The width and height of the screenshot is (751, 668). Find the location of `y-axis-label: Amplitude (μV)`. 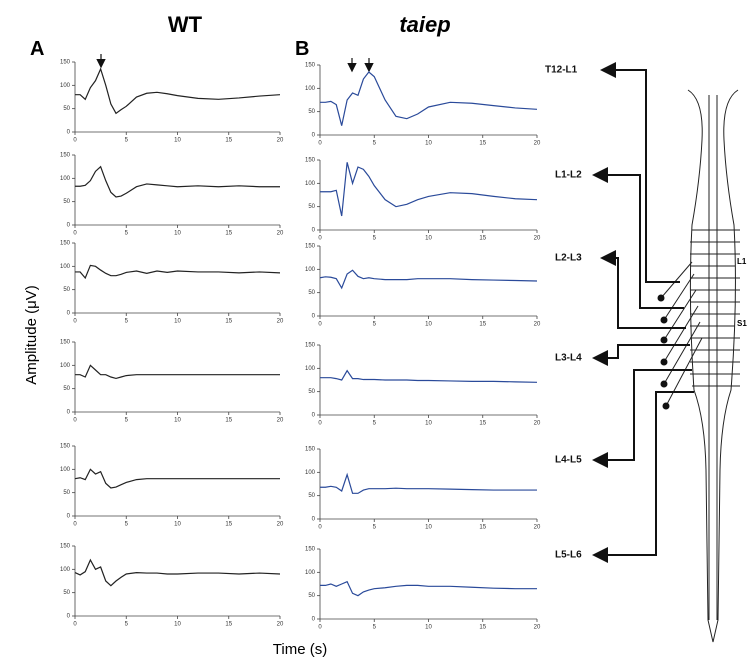

y-axis-label: Amplitude (μV) is located at coordinates (31, 335).